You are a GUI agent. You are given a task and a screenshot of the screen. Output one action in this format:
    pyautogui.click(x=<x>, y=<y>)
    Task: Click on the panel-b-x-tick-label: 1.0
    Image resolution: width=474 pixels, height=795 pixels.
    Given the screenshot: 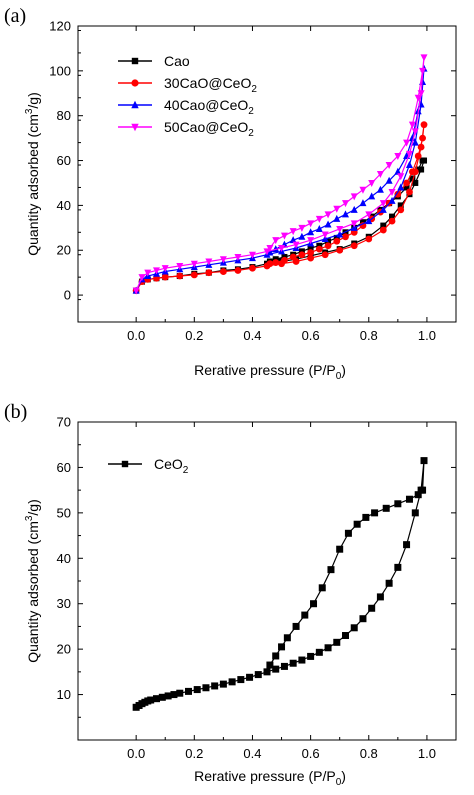 What is the action you would take?
    pyautogui.click(x=427, y=753)
    